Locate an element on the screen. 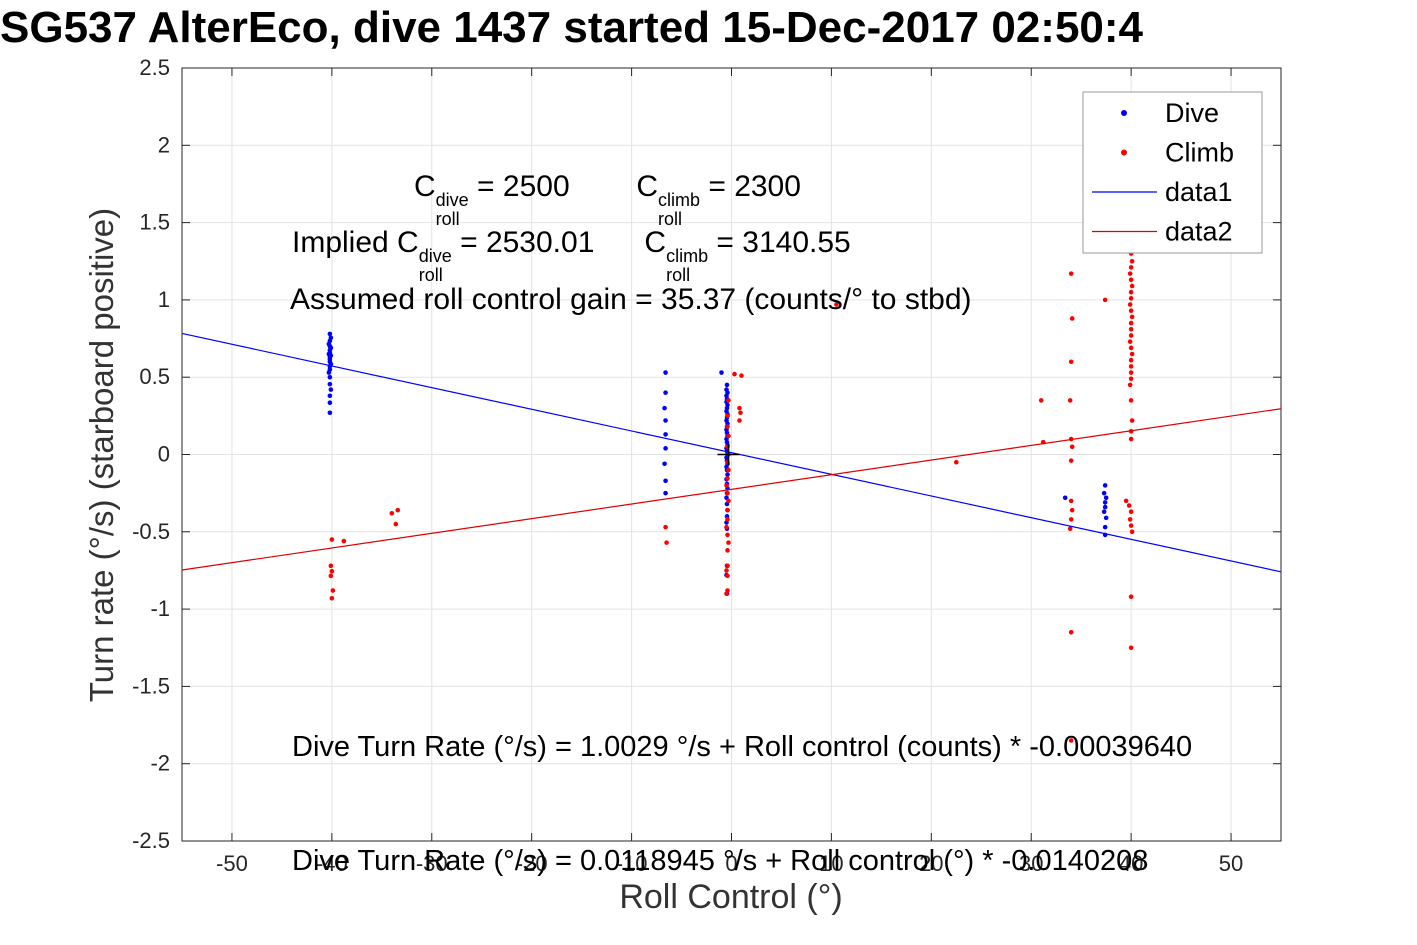  legend-entry-climb: Climb is located at coordinates (1177, 153).